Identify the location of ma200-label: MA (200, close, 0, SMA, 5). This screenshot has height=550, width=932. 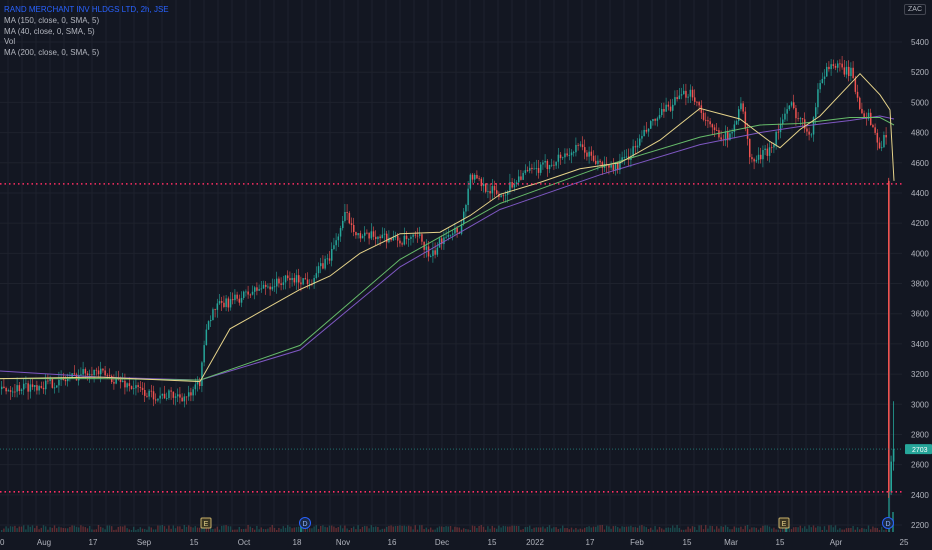
(52, 53).